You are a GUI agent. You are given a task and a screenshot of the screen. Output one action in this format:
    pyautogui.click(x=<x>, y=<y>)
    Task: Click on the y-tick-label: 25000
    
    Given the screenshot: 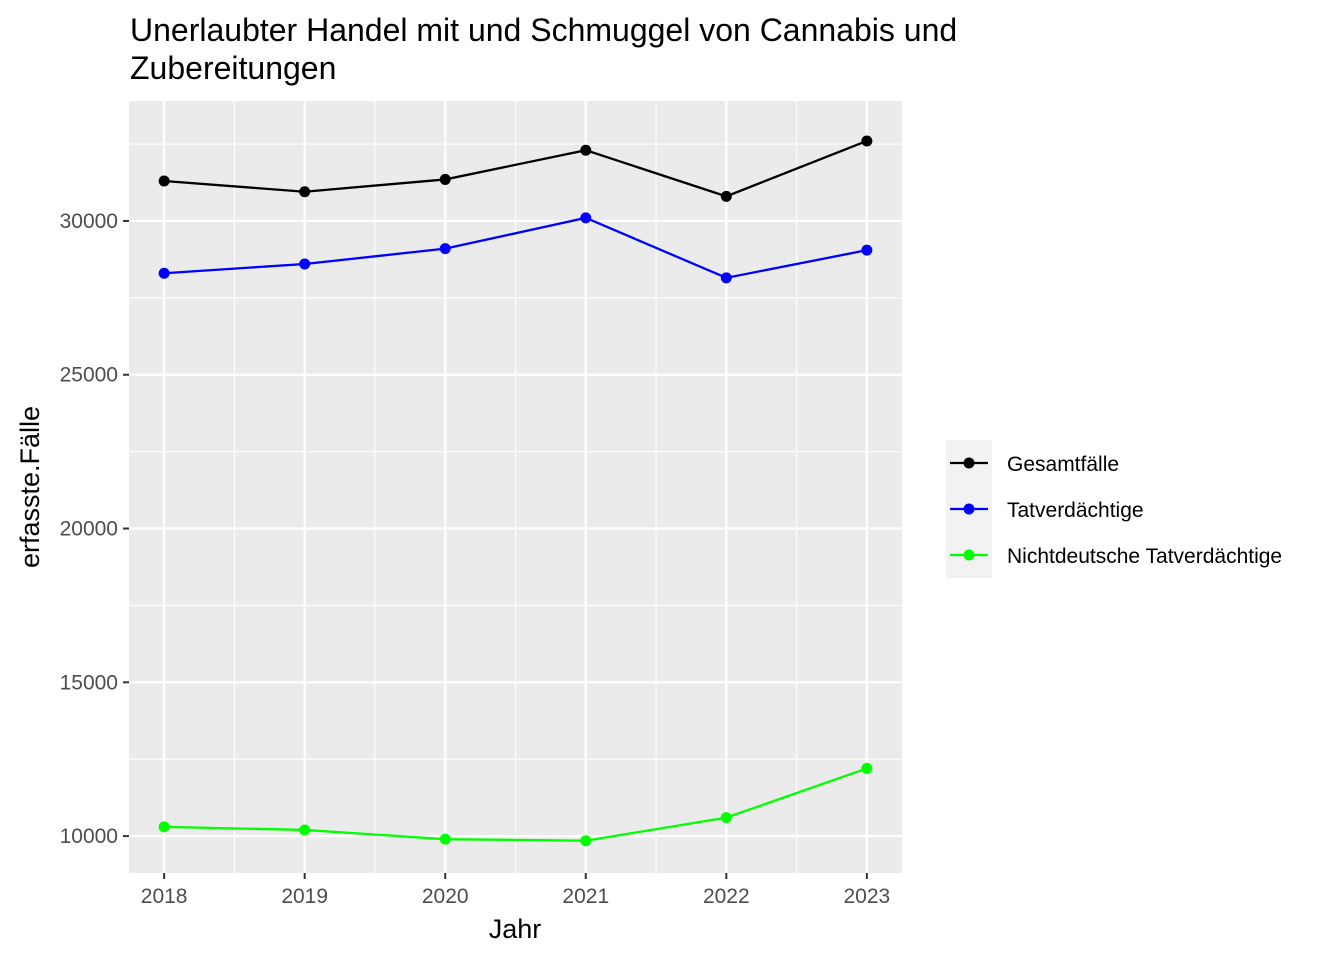 What is the action you would take?
    pyautogui.click(x=89, y=375)
    